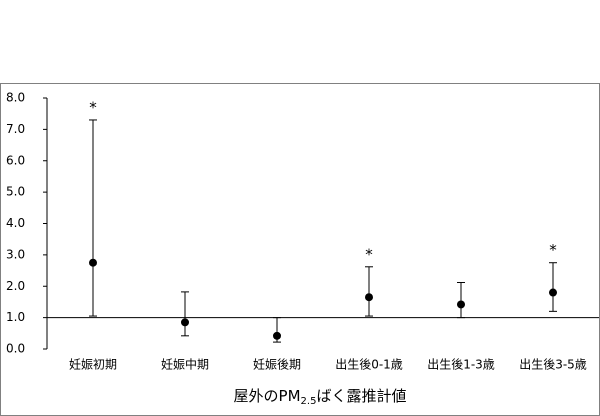 The height and width of the screenshot is (416, 600). What do you see at coordinates (15, 160) in the screenshot?
I see `y-tick-label: 6.0` at bounding box center [15, 160].